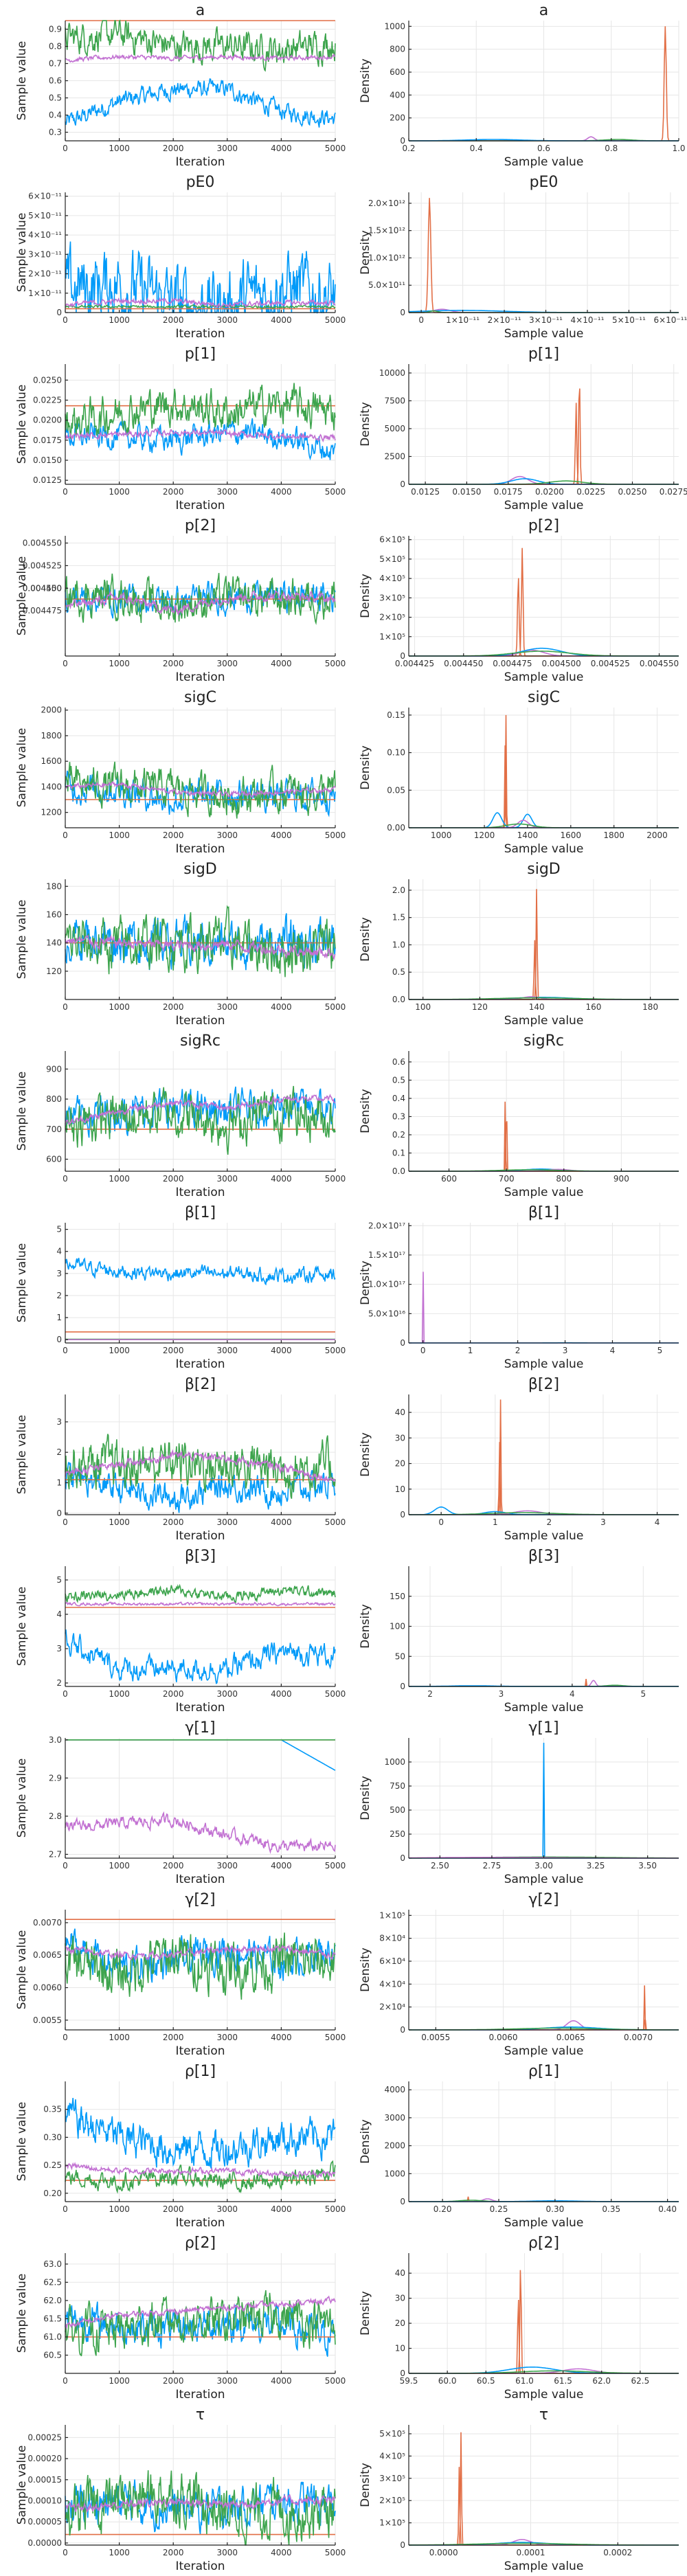 The width and height of the screenshot is (687, 2576). I want to click on y-tick-label: 0.00015, so click(44, 2480).